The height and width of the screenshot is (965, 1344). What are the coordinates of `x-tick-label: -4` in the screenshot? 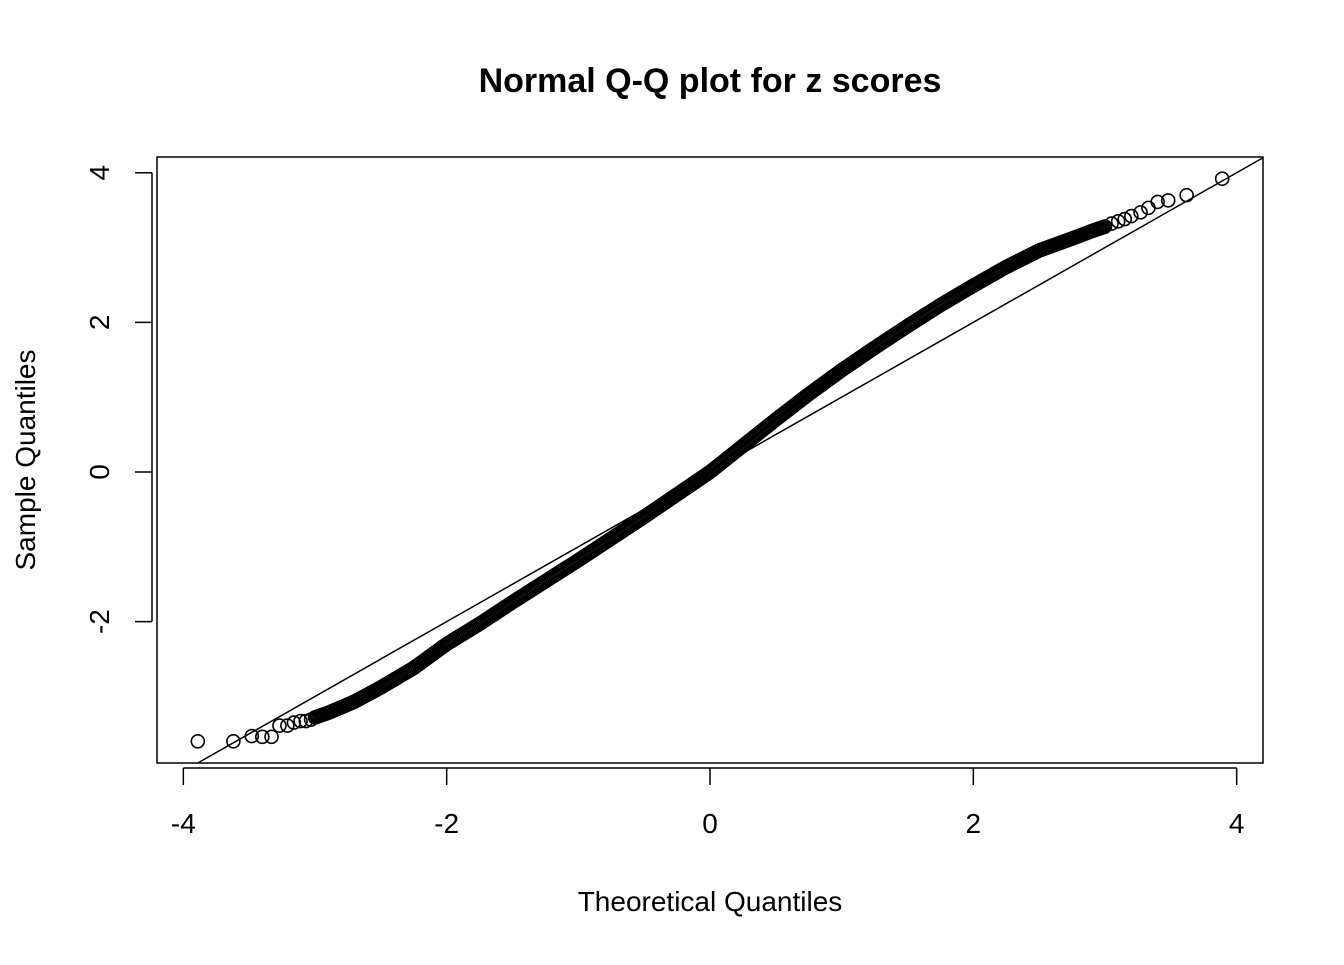 It's located at (183, 823).